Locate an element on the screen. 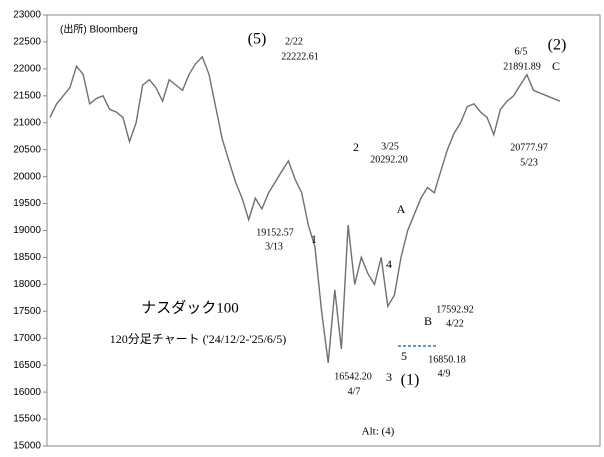 The width and height of the screenshot is (604, 457). annotation: 17592.92 is located at coordinates (455, 309).